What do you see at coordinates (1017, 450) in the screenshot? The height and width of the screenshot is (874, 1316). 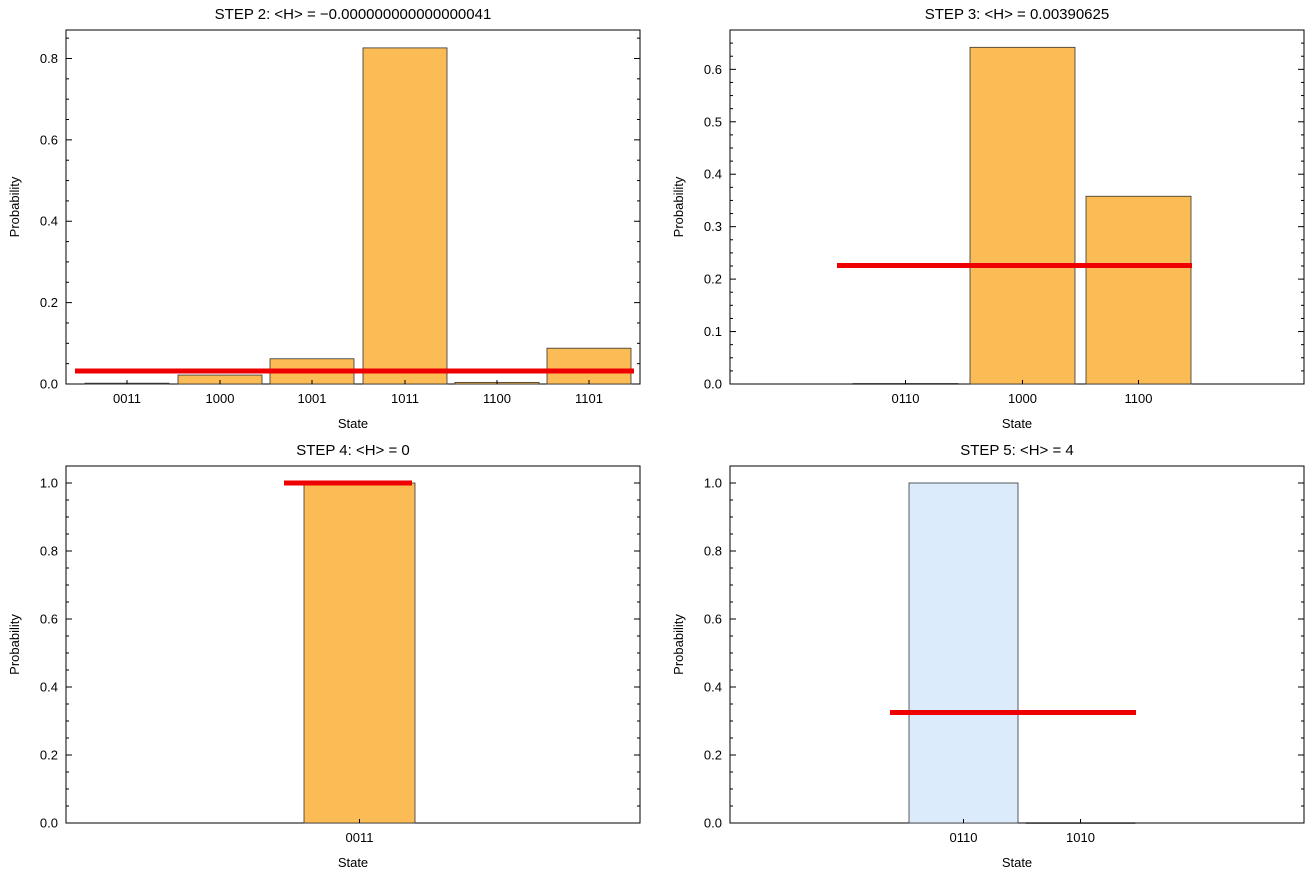 I see `chart-title: STEP 5: <H> = 4` at bounding box center [1017, 450].